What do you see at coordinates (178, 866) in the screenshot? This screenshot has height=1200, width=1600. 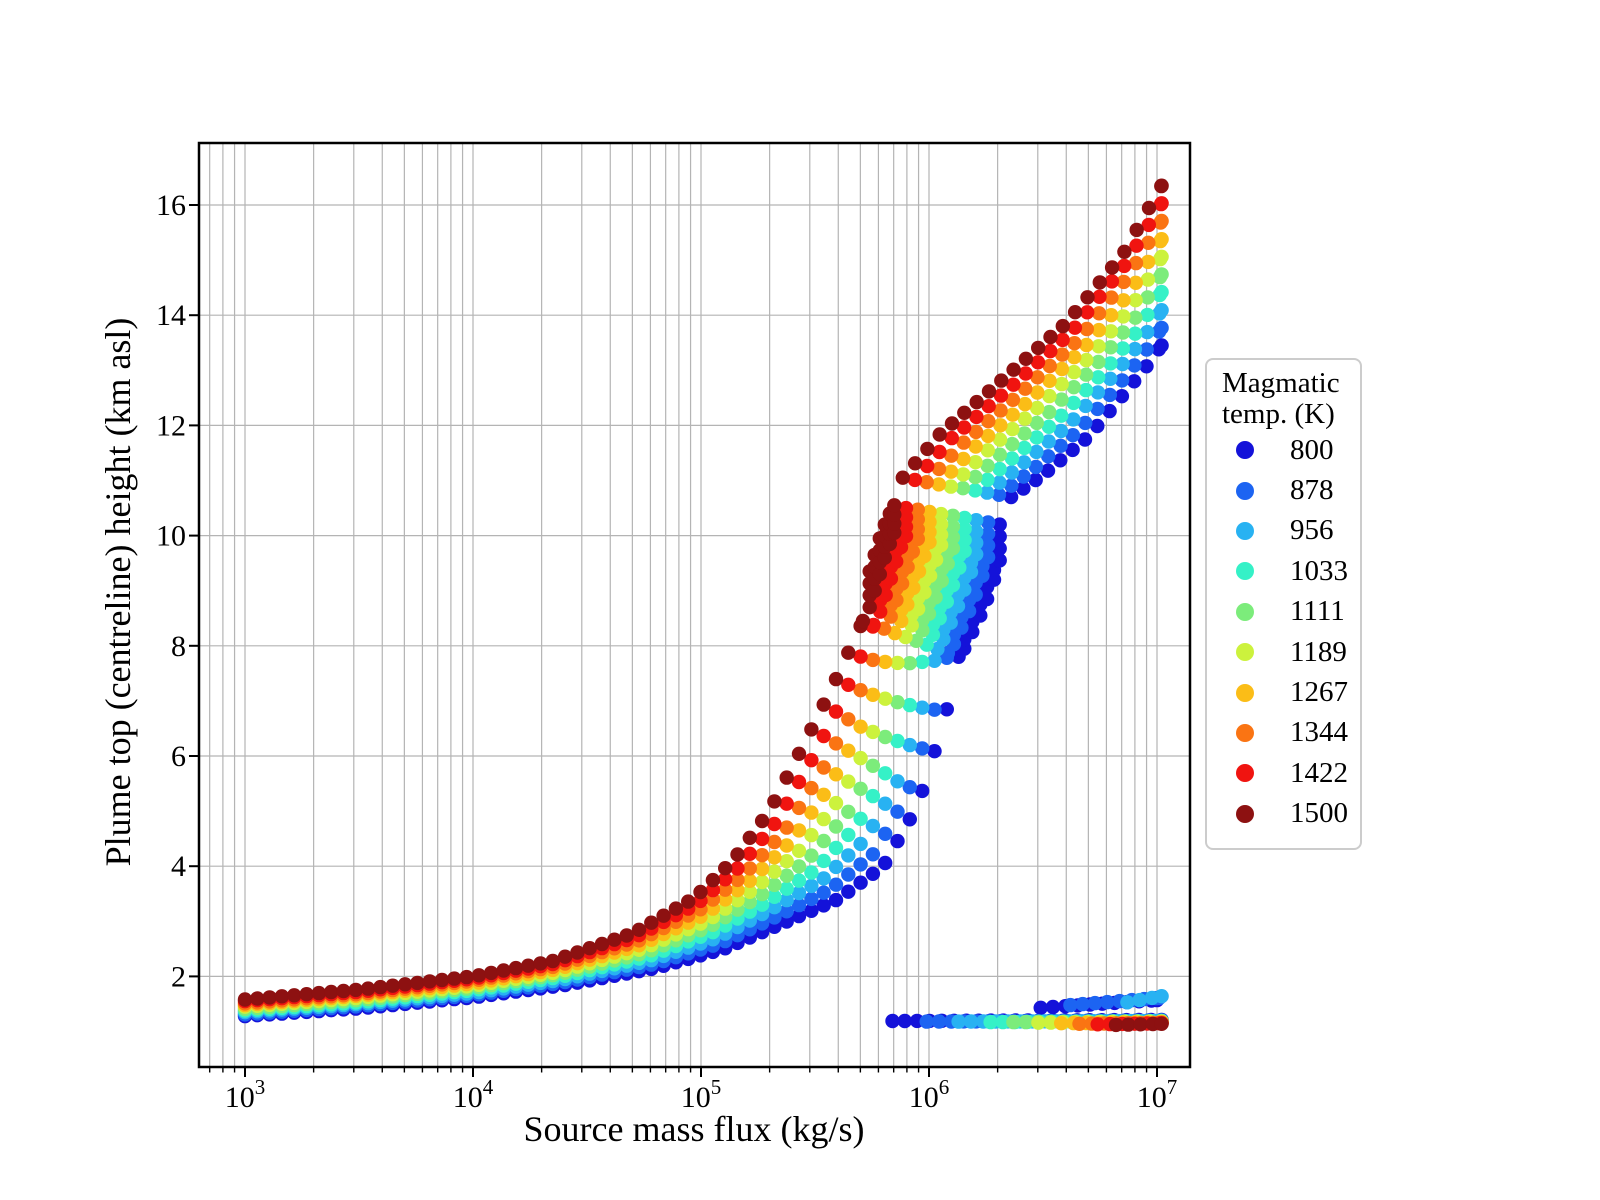 I see `y-tick-label: 4` at bounding box center [178, 866].